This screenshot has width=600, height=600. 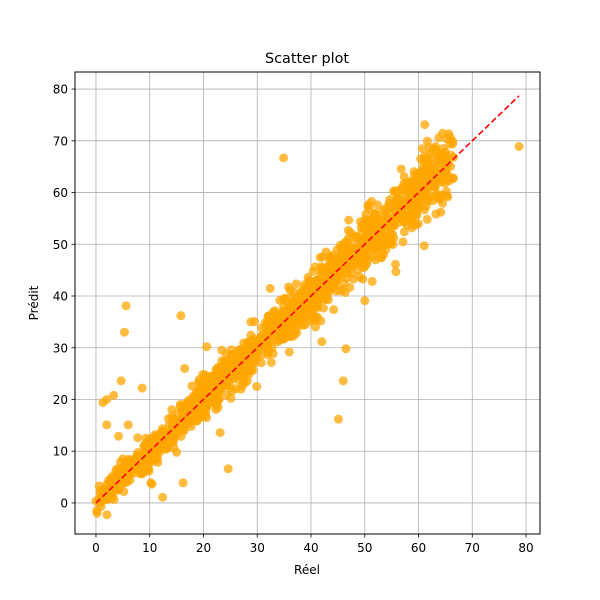 What do you see at coordinates (64, 503) in the screenshot?
I see `y-tick-label: 0` at bounding box center [64, 503].